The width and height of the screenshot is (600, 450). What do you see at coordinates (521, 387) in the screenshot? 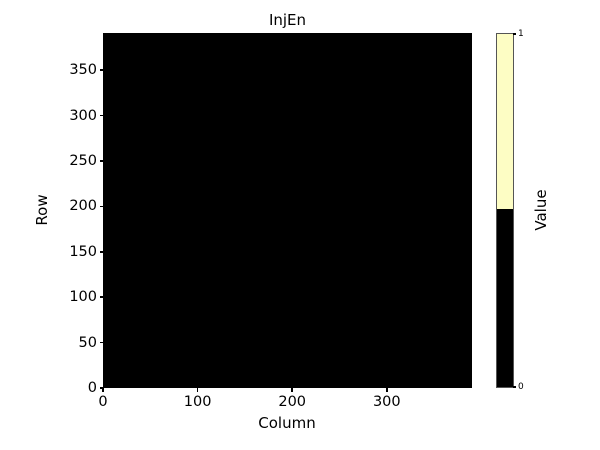
I see `colorbar-tick-label: 0` at bounding box center [521, 387].